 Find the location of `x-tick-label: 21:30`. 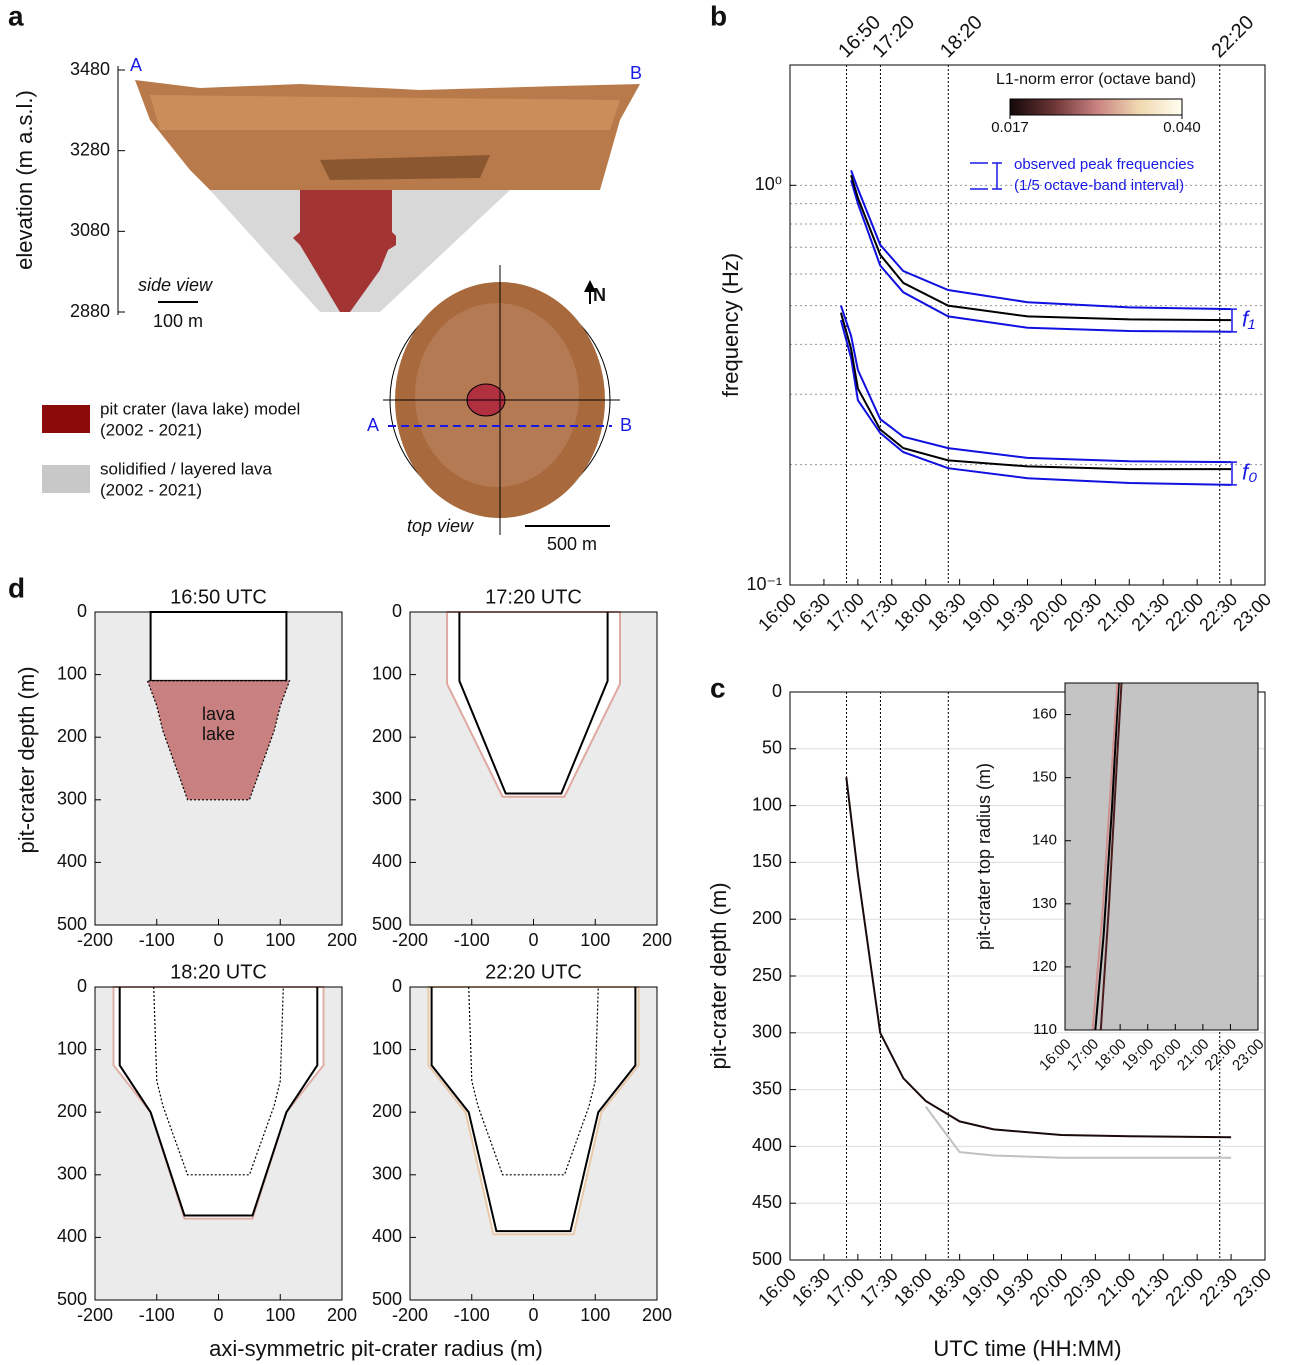

x-tick-label: 21:30 is located at coordinates (1150, 612).